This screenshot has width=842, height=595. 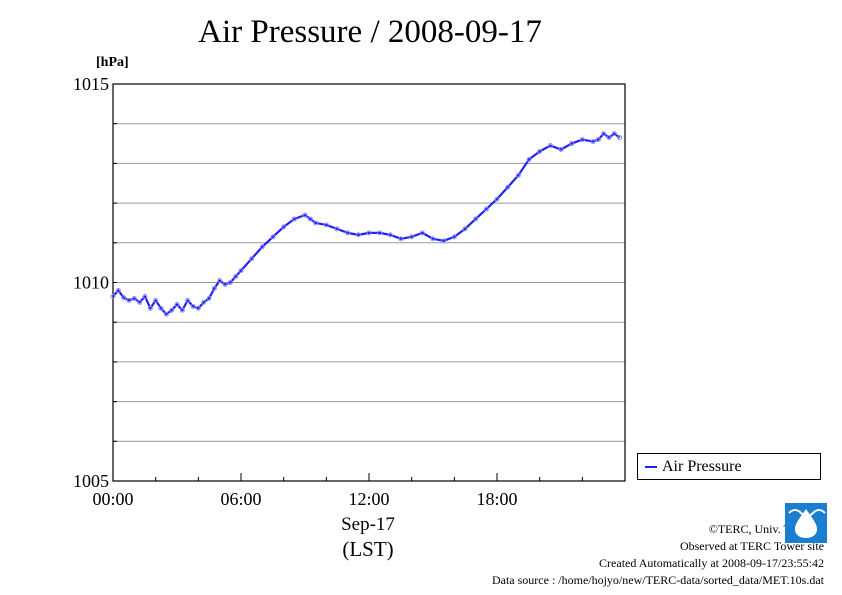 I want to click on x-tick-label: 12:00, so click(x=368, y=499).